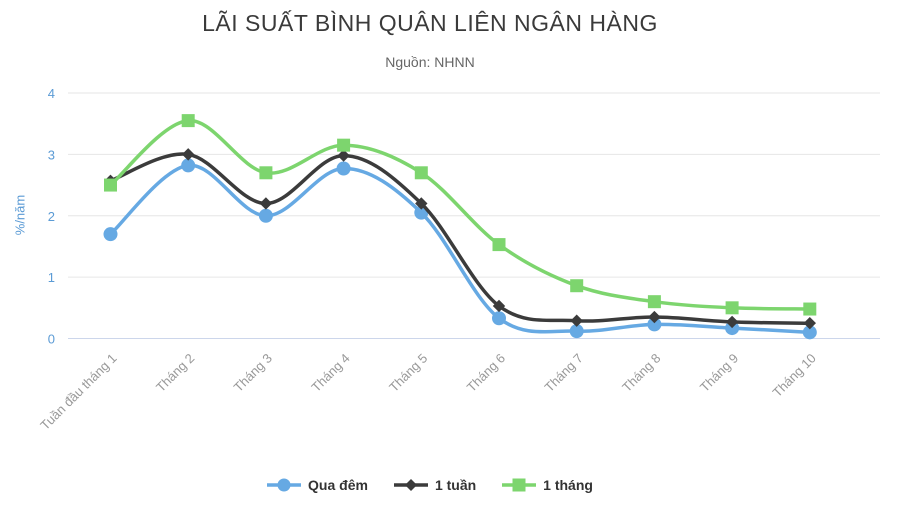 The width and height of the screenshot is (900, 511). Describe the element at coordinates (51, 339) in the screenshot. I see `y-axis-tick-0: 0` at that location.